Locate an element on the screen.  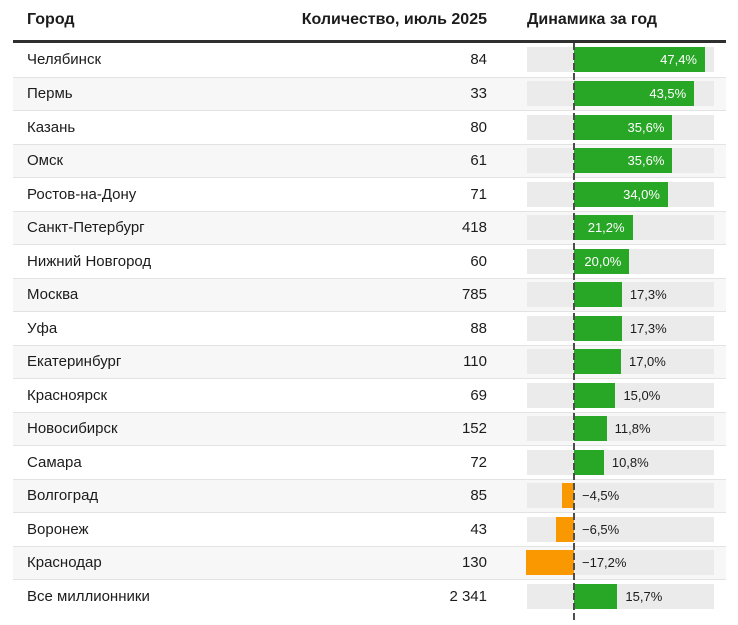
table-row: Ростов-на-Дону 71 34,0% is located at coordinates (369, 194).